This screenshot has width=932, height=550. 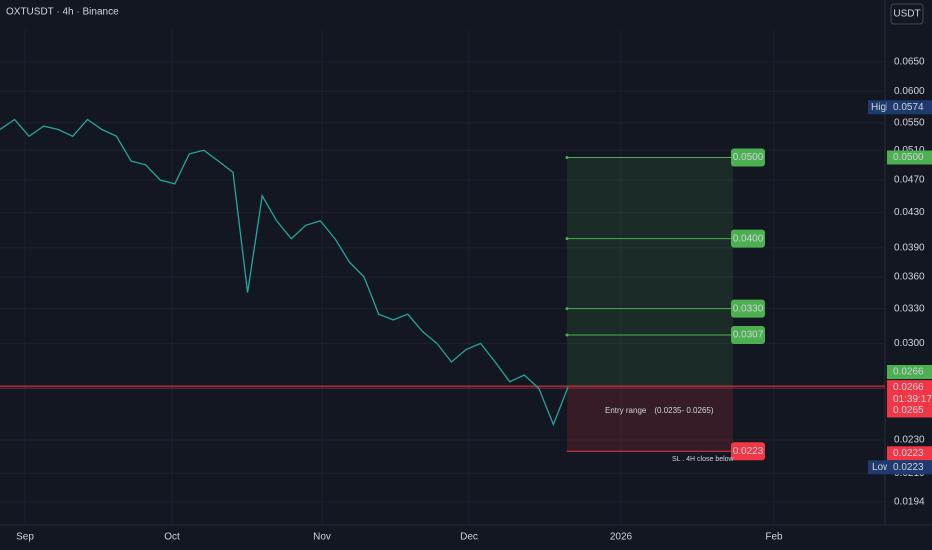 I want to click on currency: USDT, so click(x=906, y=14).